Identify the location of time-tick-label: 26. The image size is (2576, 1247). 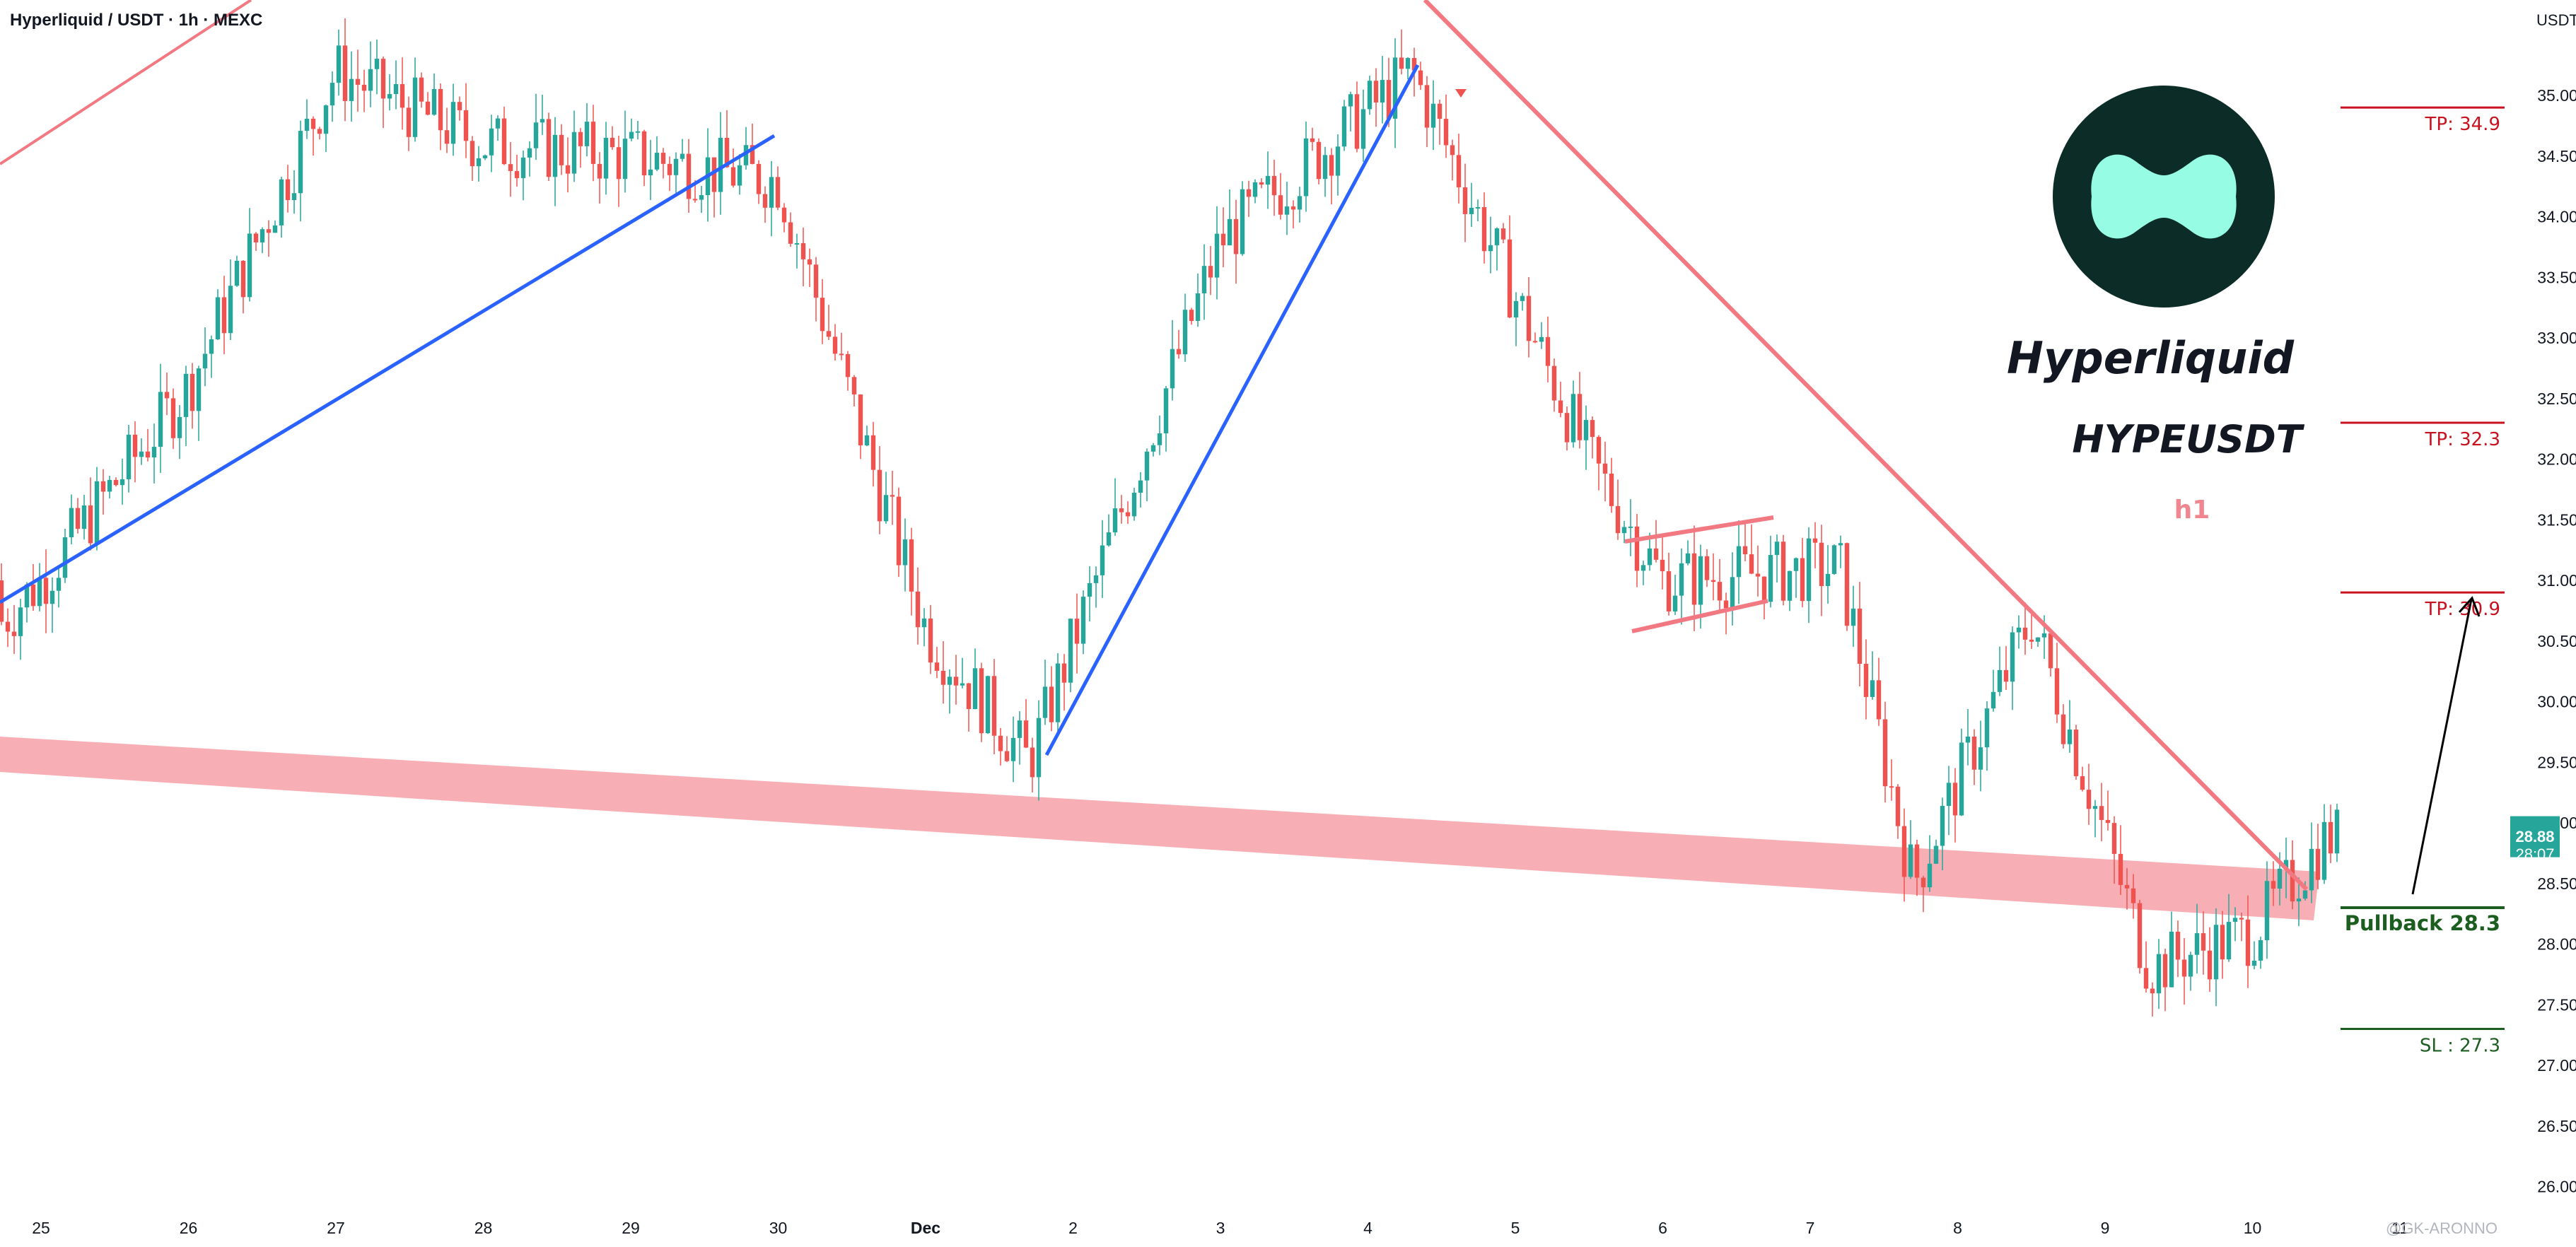
(189, 1228).